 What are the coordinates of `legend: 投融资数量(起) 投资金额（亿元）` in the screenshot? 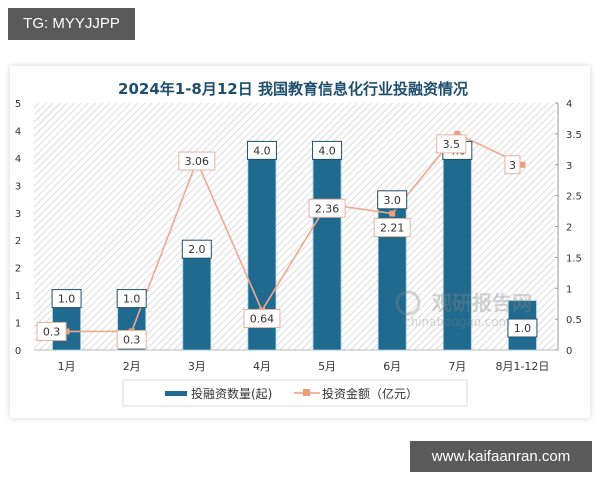 It's located at (295, 393).